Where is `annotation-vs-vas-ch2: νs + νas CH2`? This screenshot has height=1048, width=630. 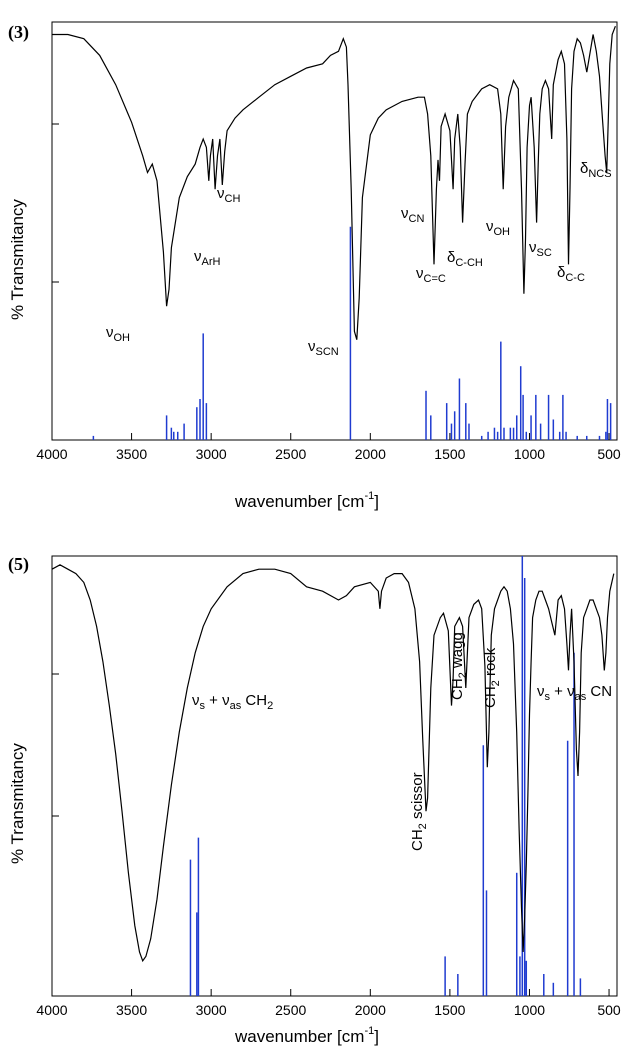 annotation-vs-vas-ch2: νs + νas CH2 is located at coordinates (232, 702).